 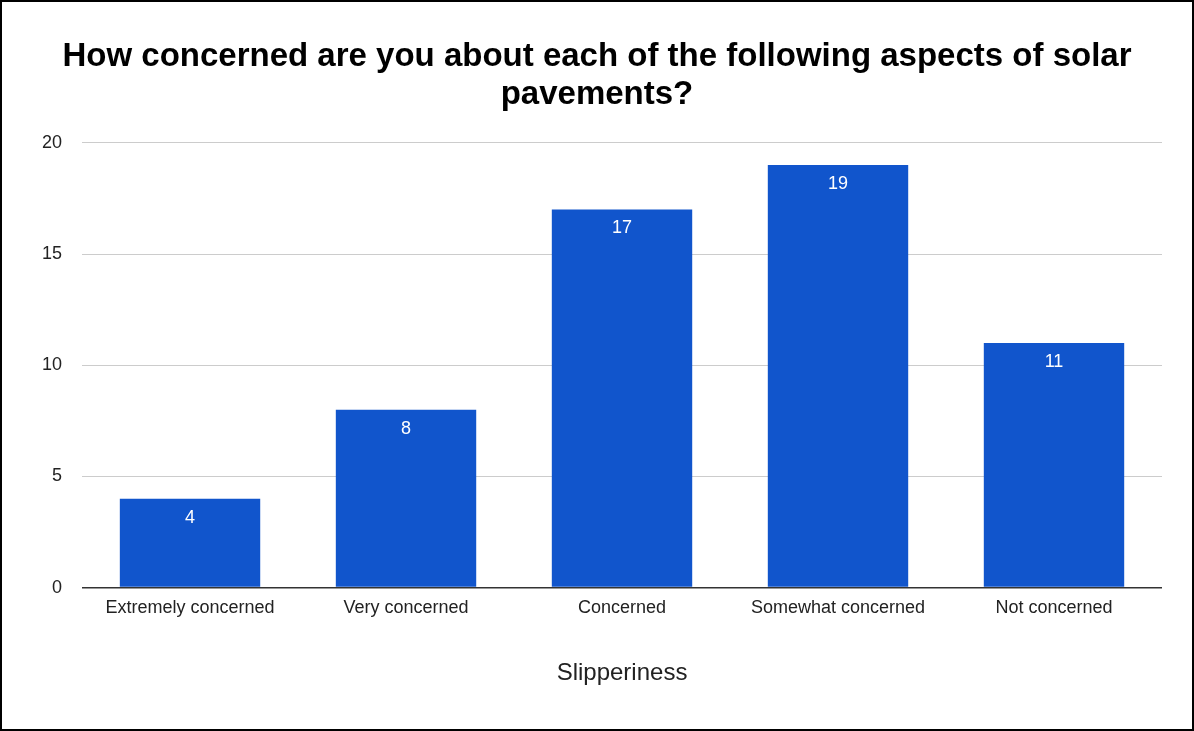 I want to click on x-tick-label: Not concerned, so click(x=1054, y=607).